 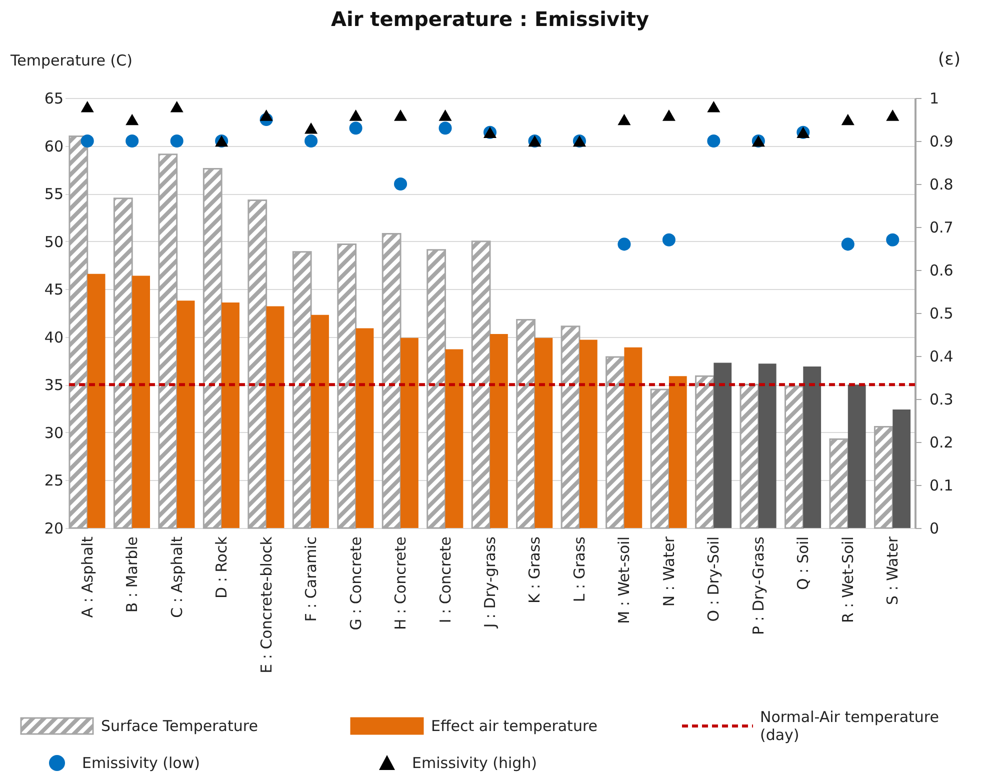 What do you see at coordinates (54, 99) in the screenshot?
I see `y-tick-label: 65` at bounding box center [54, 99].